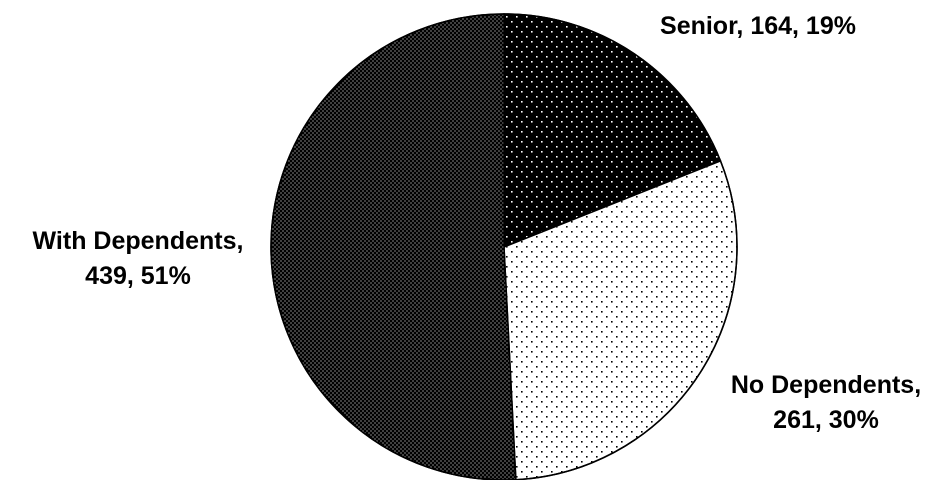 This screenshot has height=480, width=940. I want to click on slice-label-with-dependents-values: 439, 51%, so click(138, 276).